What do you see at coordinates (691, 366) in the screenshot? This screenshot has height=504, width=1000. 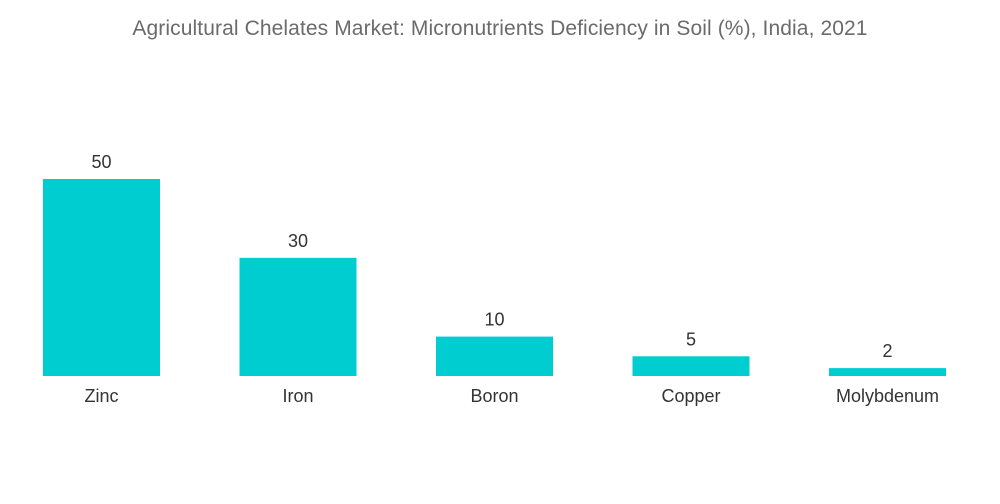 I see `bar-copper` at bounding box center [691, 366].